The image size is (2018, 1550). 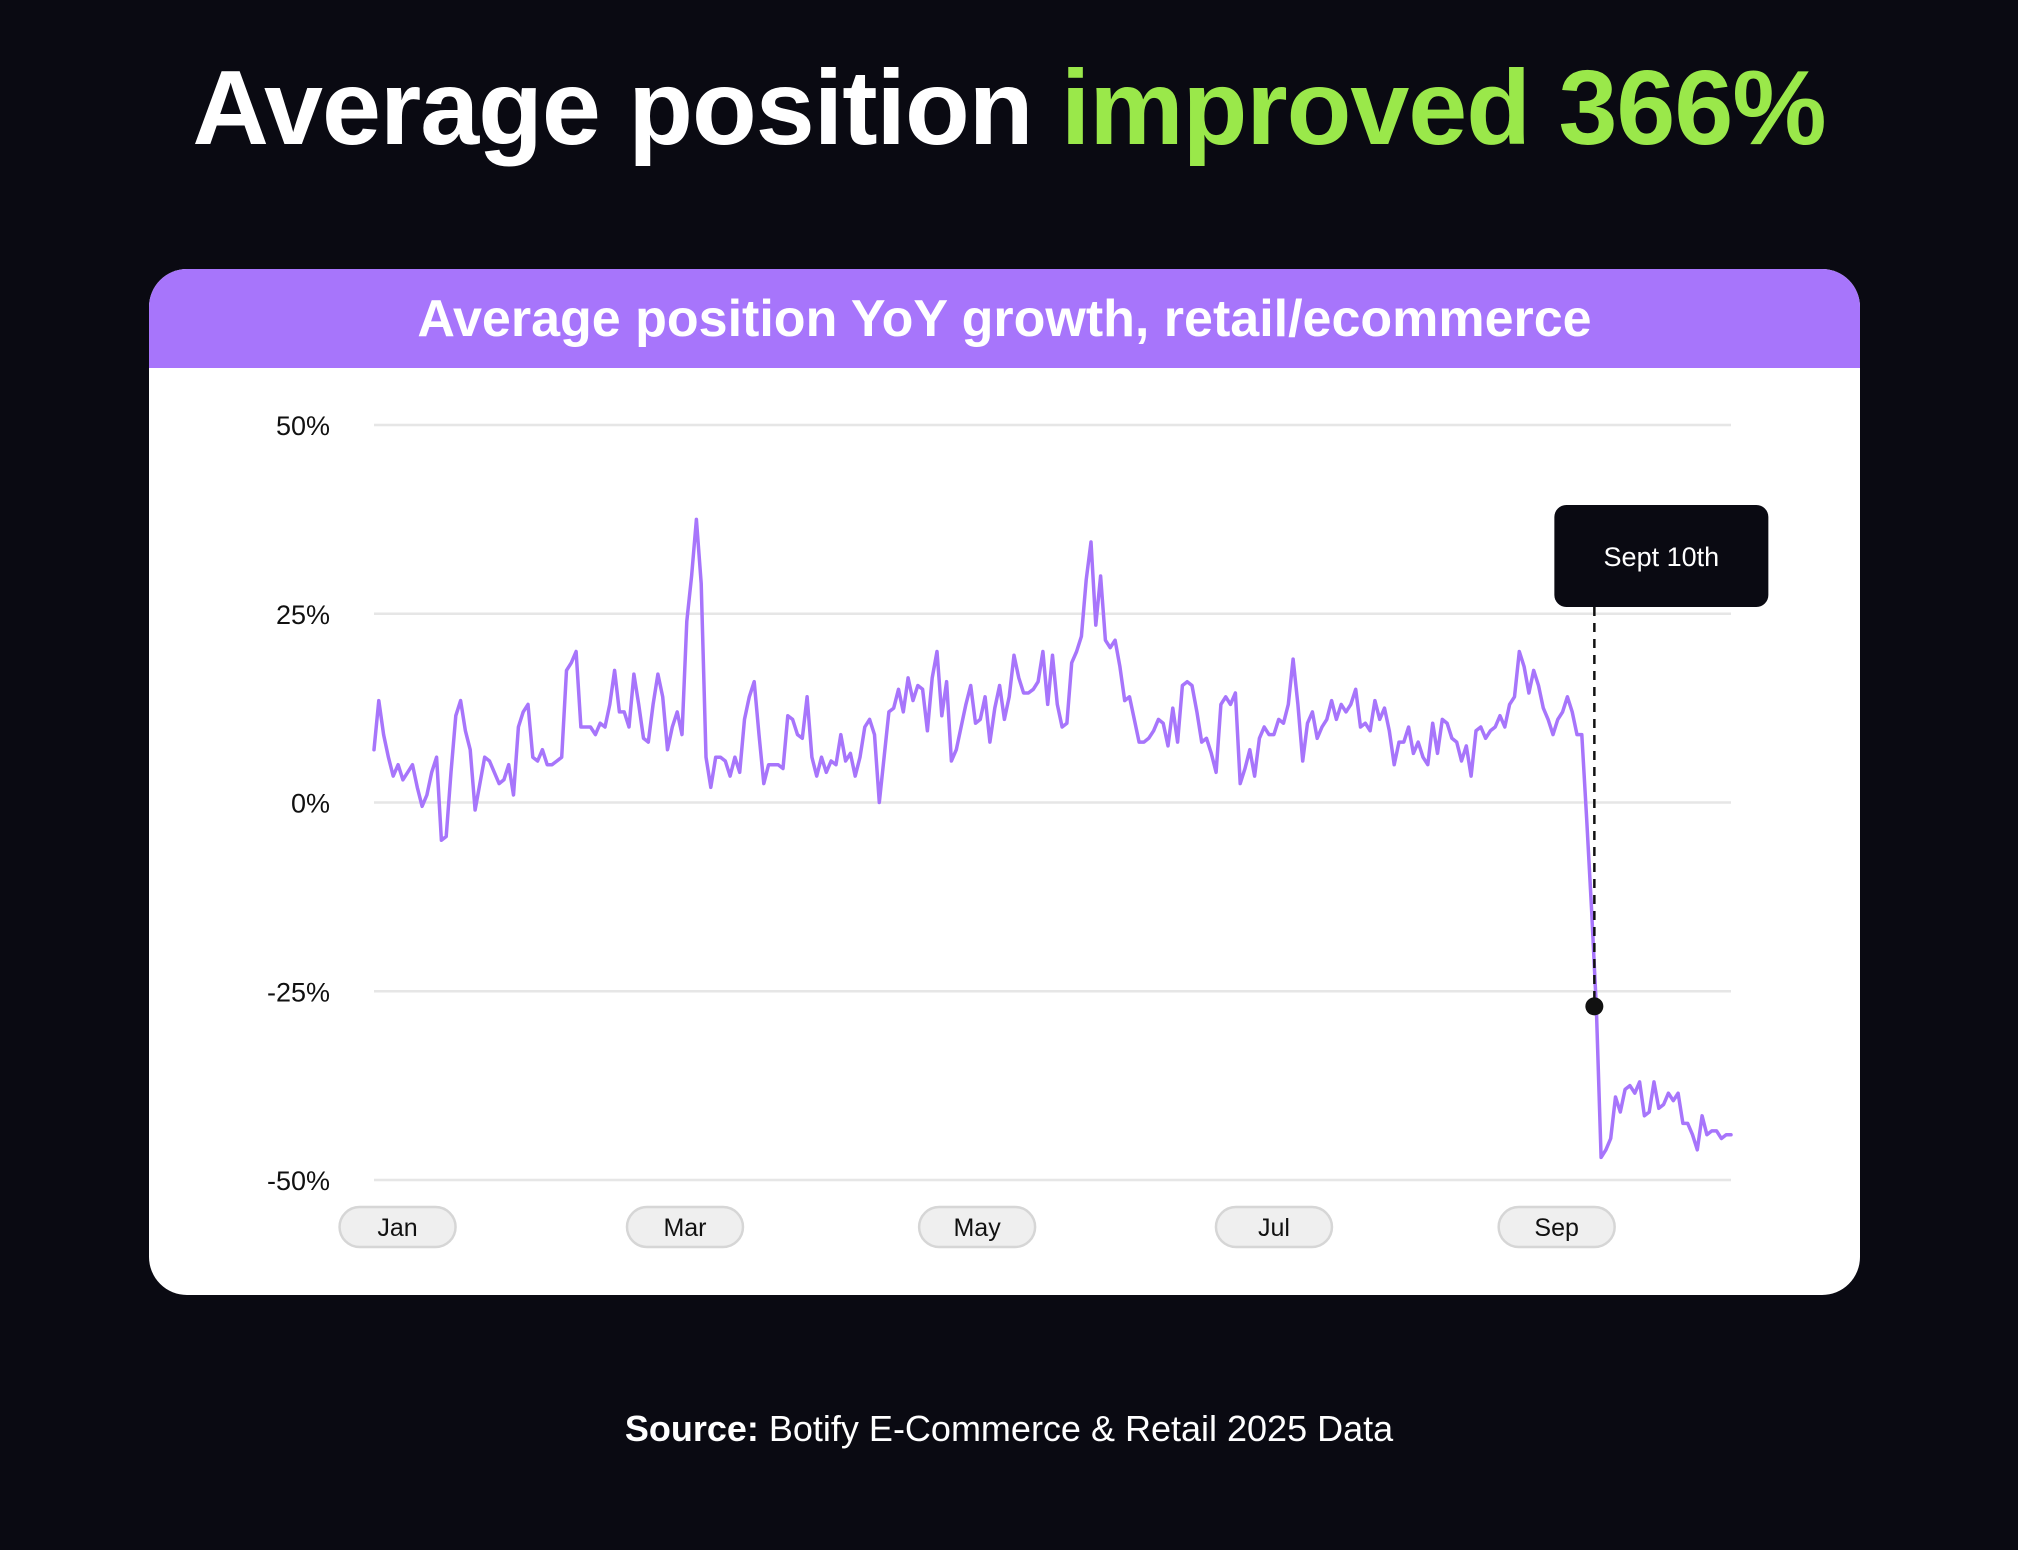 What do you see at coordinates (1443, 108) in the screenshot?
I see `headline-accent: improved 366%` at bounding box center [1443, 108].